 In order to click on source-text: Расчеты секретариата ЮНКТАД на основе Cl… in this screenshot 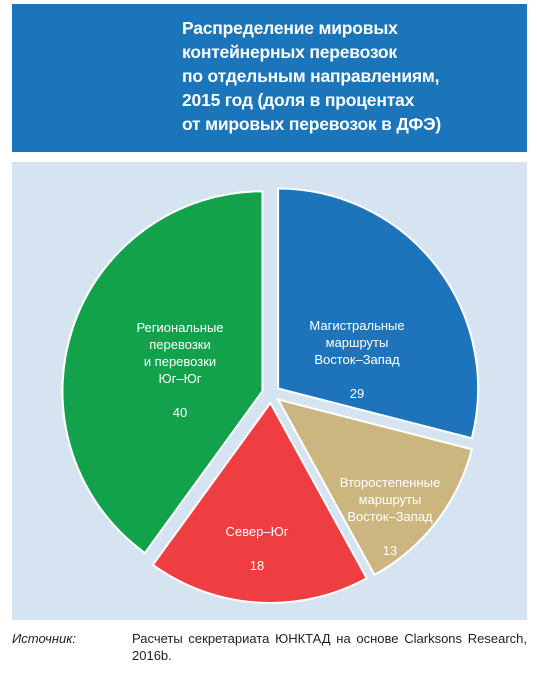, I will do `click(329, 647)`.